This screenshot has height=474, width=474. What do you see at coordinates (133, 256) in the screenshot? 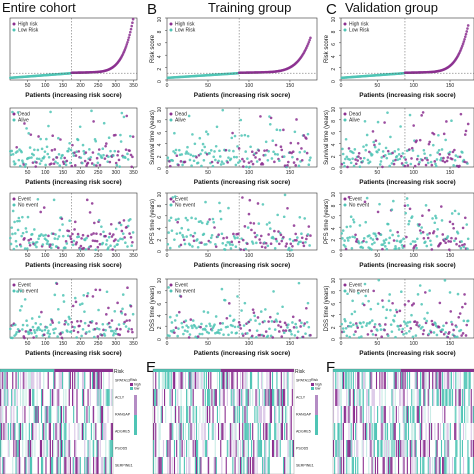
I see `x-tick-label: 350` at bounding box center [133, 256].